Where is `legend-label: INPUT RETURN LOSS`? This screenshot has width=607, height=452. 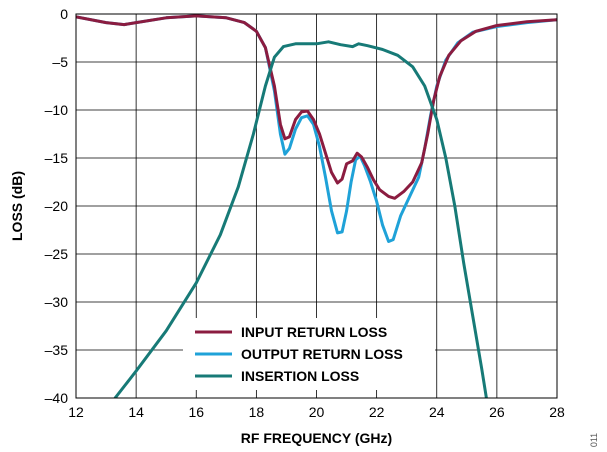
legend-label: INPUT RETURN LOSS is located at coordinates (314, 332).